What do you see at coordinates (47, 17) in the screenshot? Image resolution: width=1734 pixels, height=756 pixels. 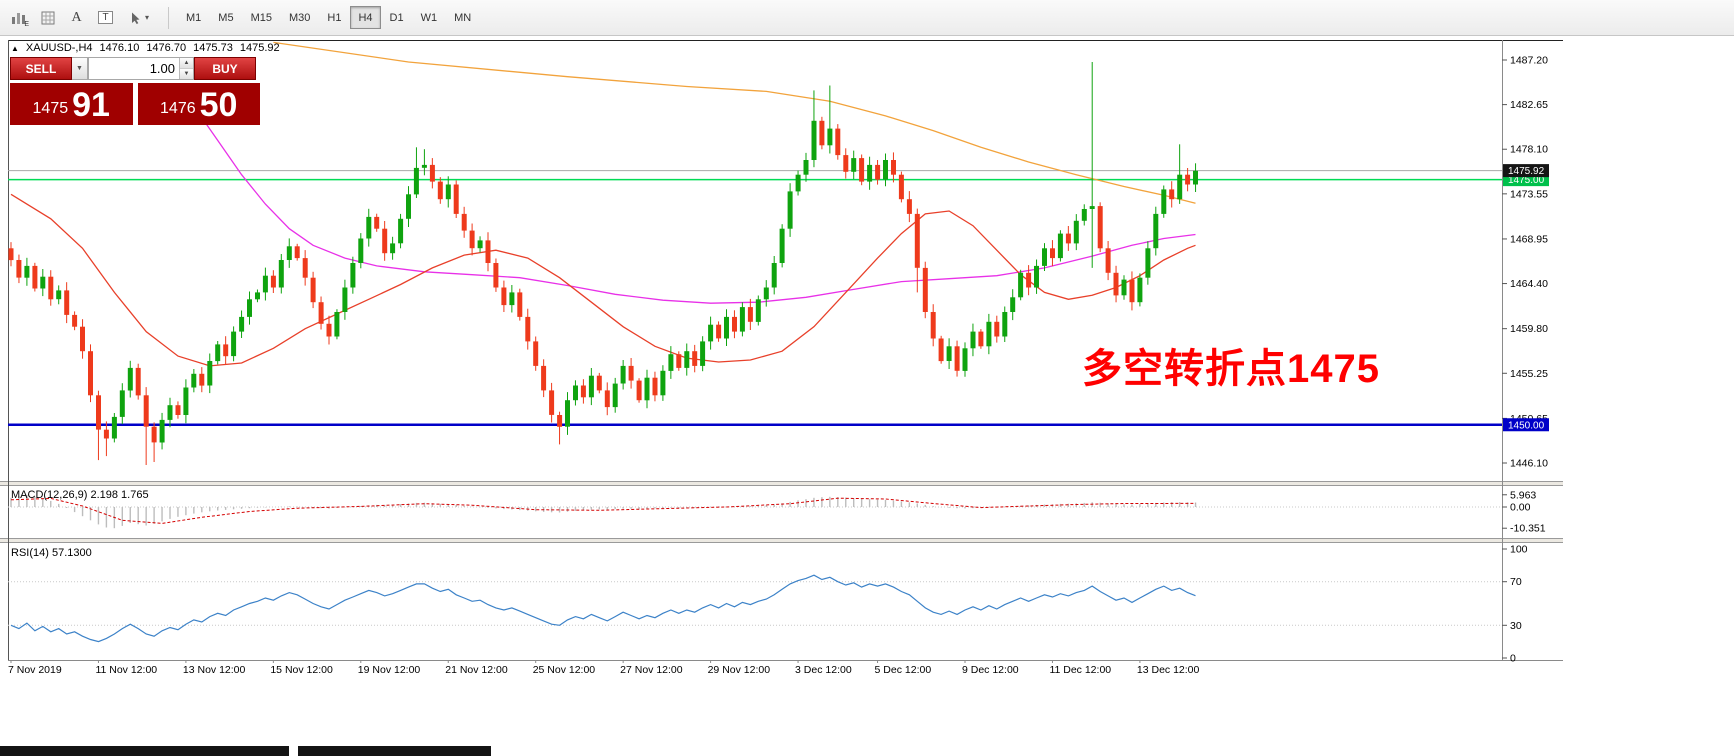 I see `grid-icon` at bounding box center [47, 17].